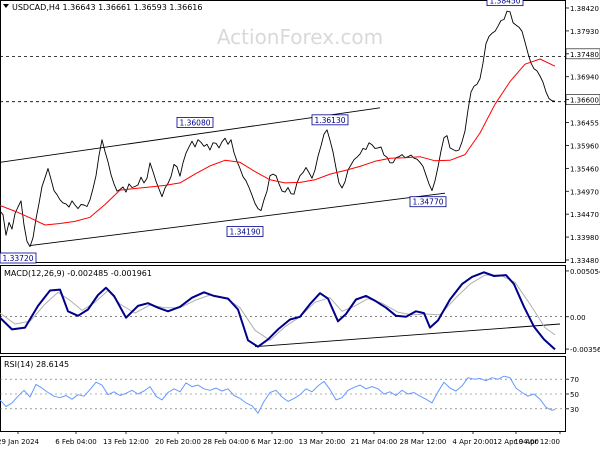  What do you see at coordinates (226, 442) in the screenshot?
I see `time-label-4: 28 Feb 04:00` at bounding box center [226, 442].